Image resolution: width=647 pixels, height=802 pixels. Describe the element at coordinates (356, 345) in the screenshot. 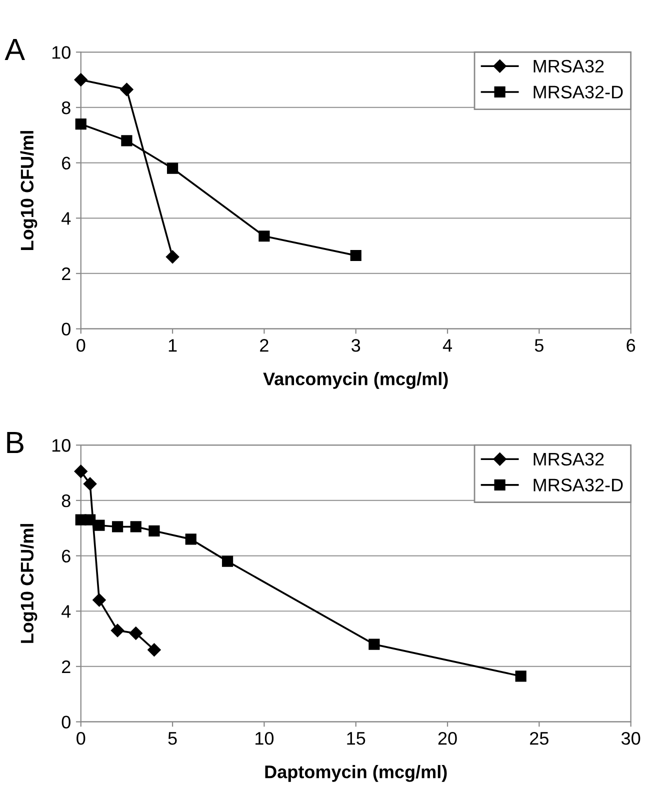

I see `x-tick-label: 3` at that location.